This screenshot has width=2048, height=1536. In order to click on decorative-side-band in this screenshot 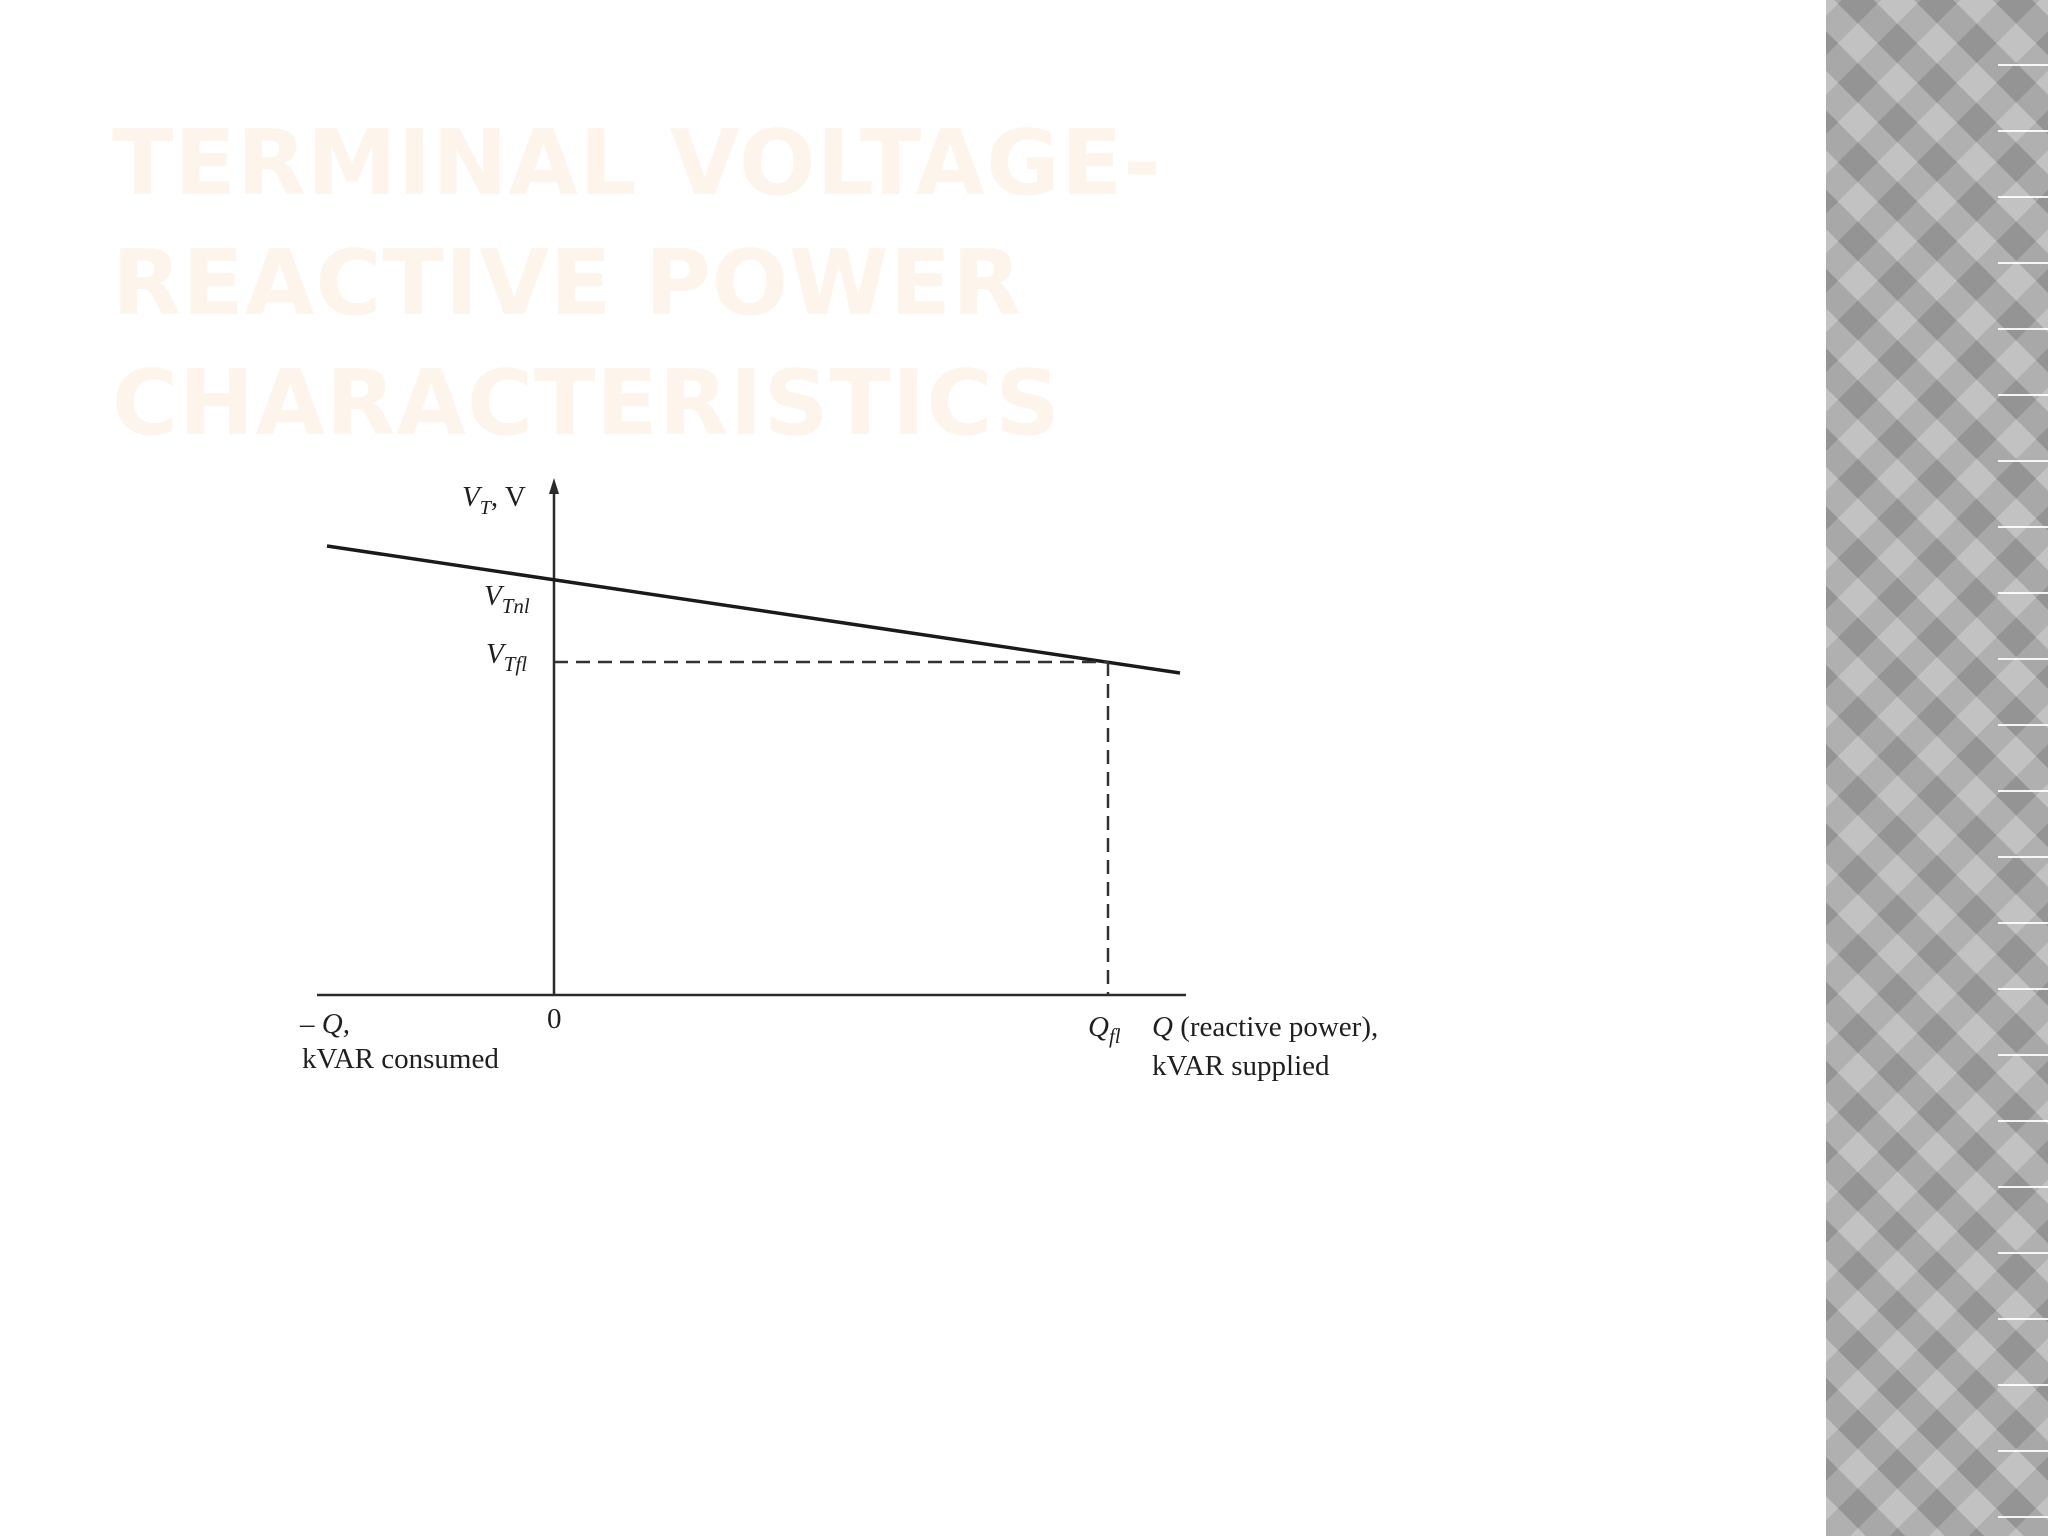, I will do `click(1937, 768)`.